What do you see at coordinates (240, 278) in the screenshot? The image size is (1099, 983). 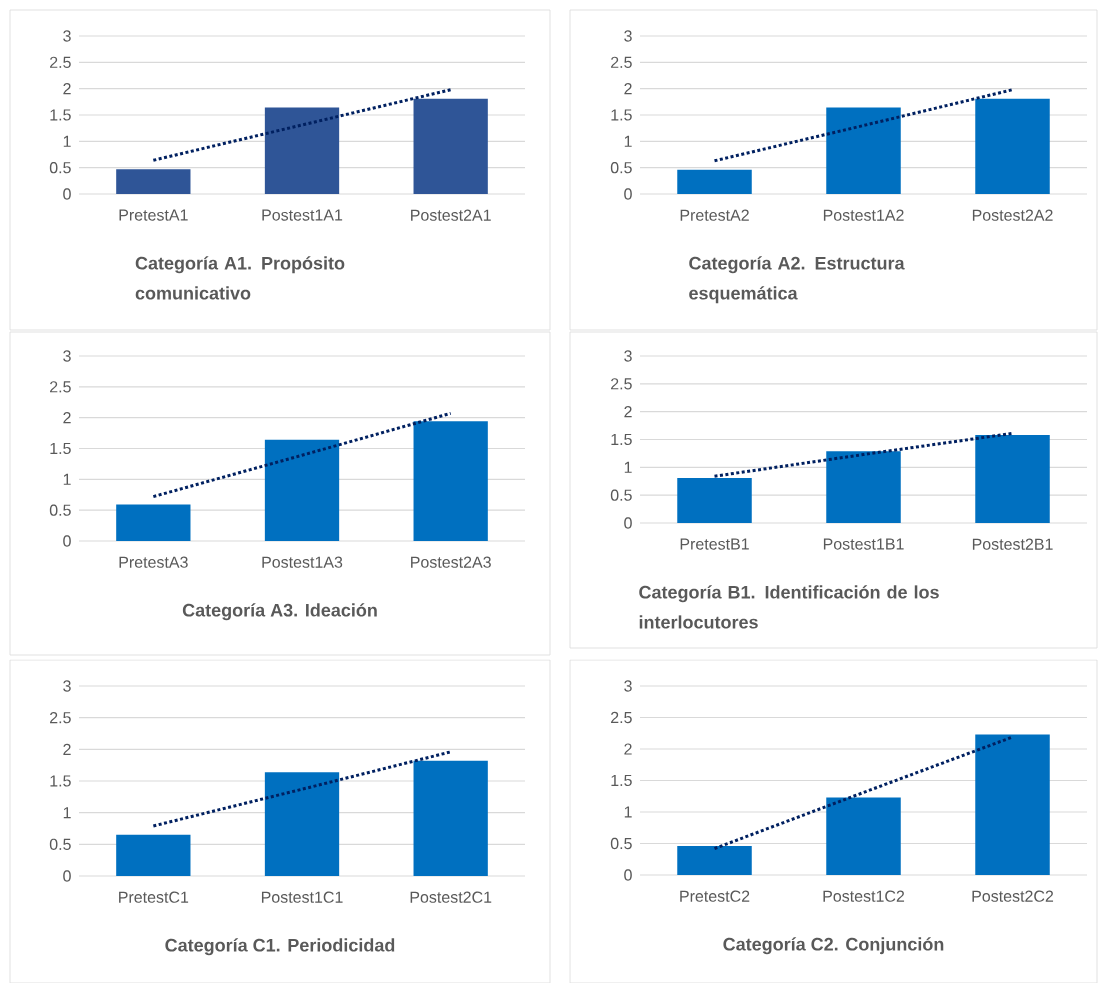 I see `text: Categoría A1. Propósito comunicativo` at bounding box center [240, 278].